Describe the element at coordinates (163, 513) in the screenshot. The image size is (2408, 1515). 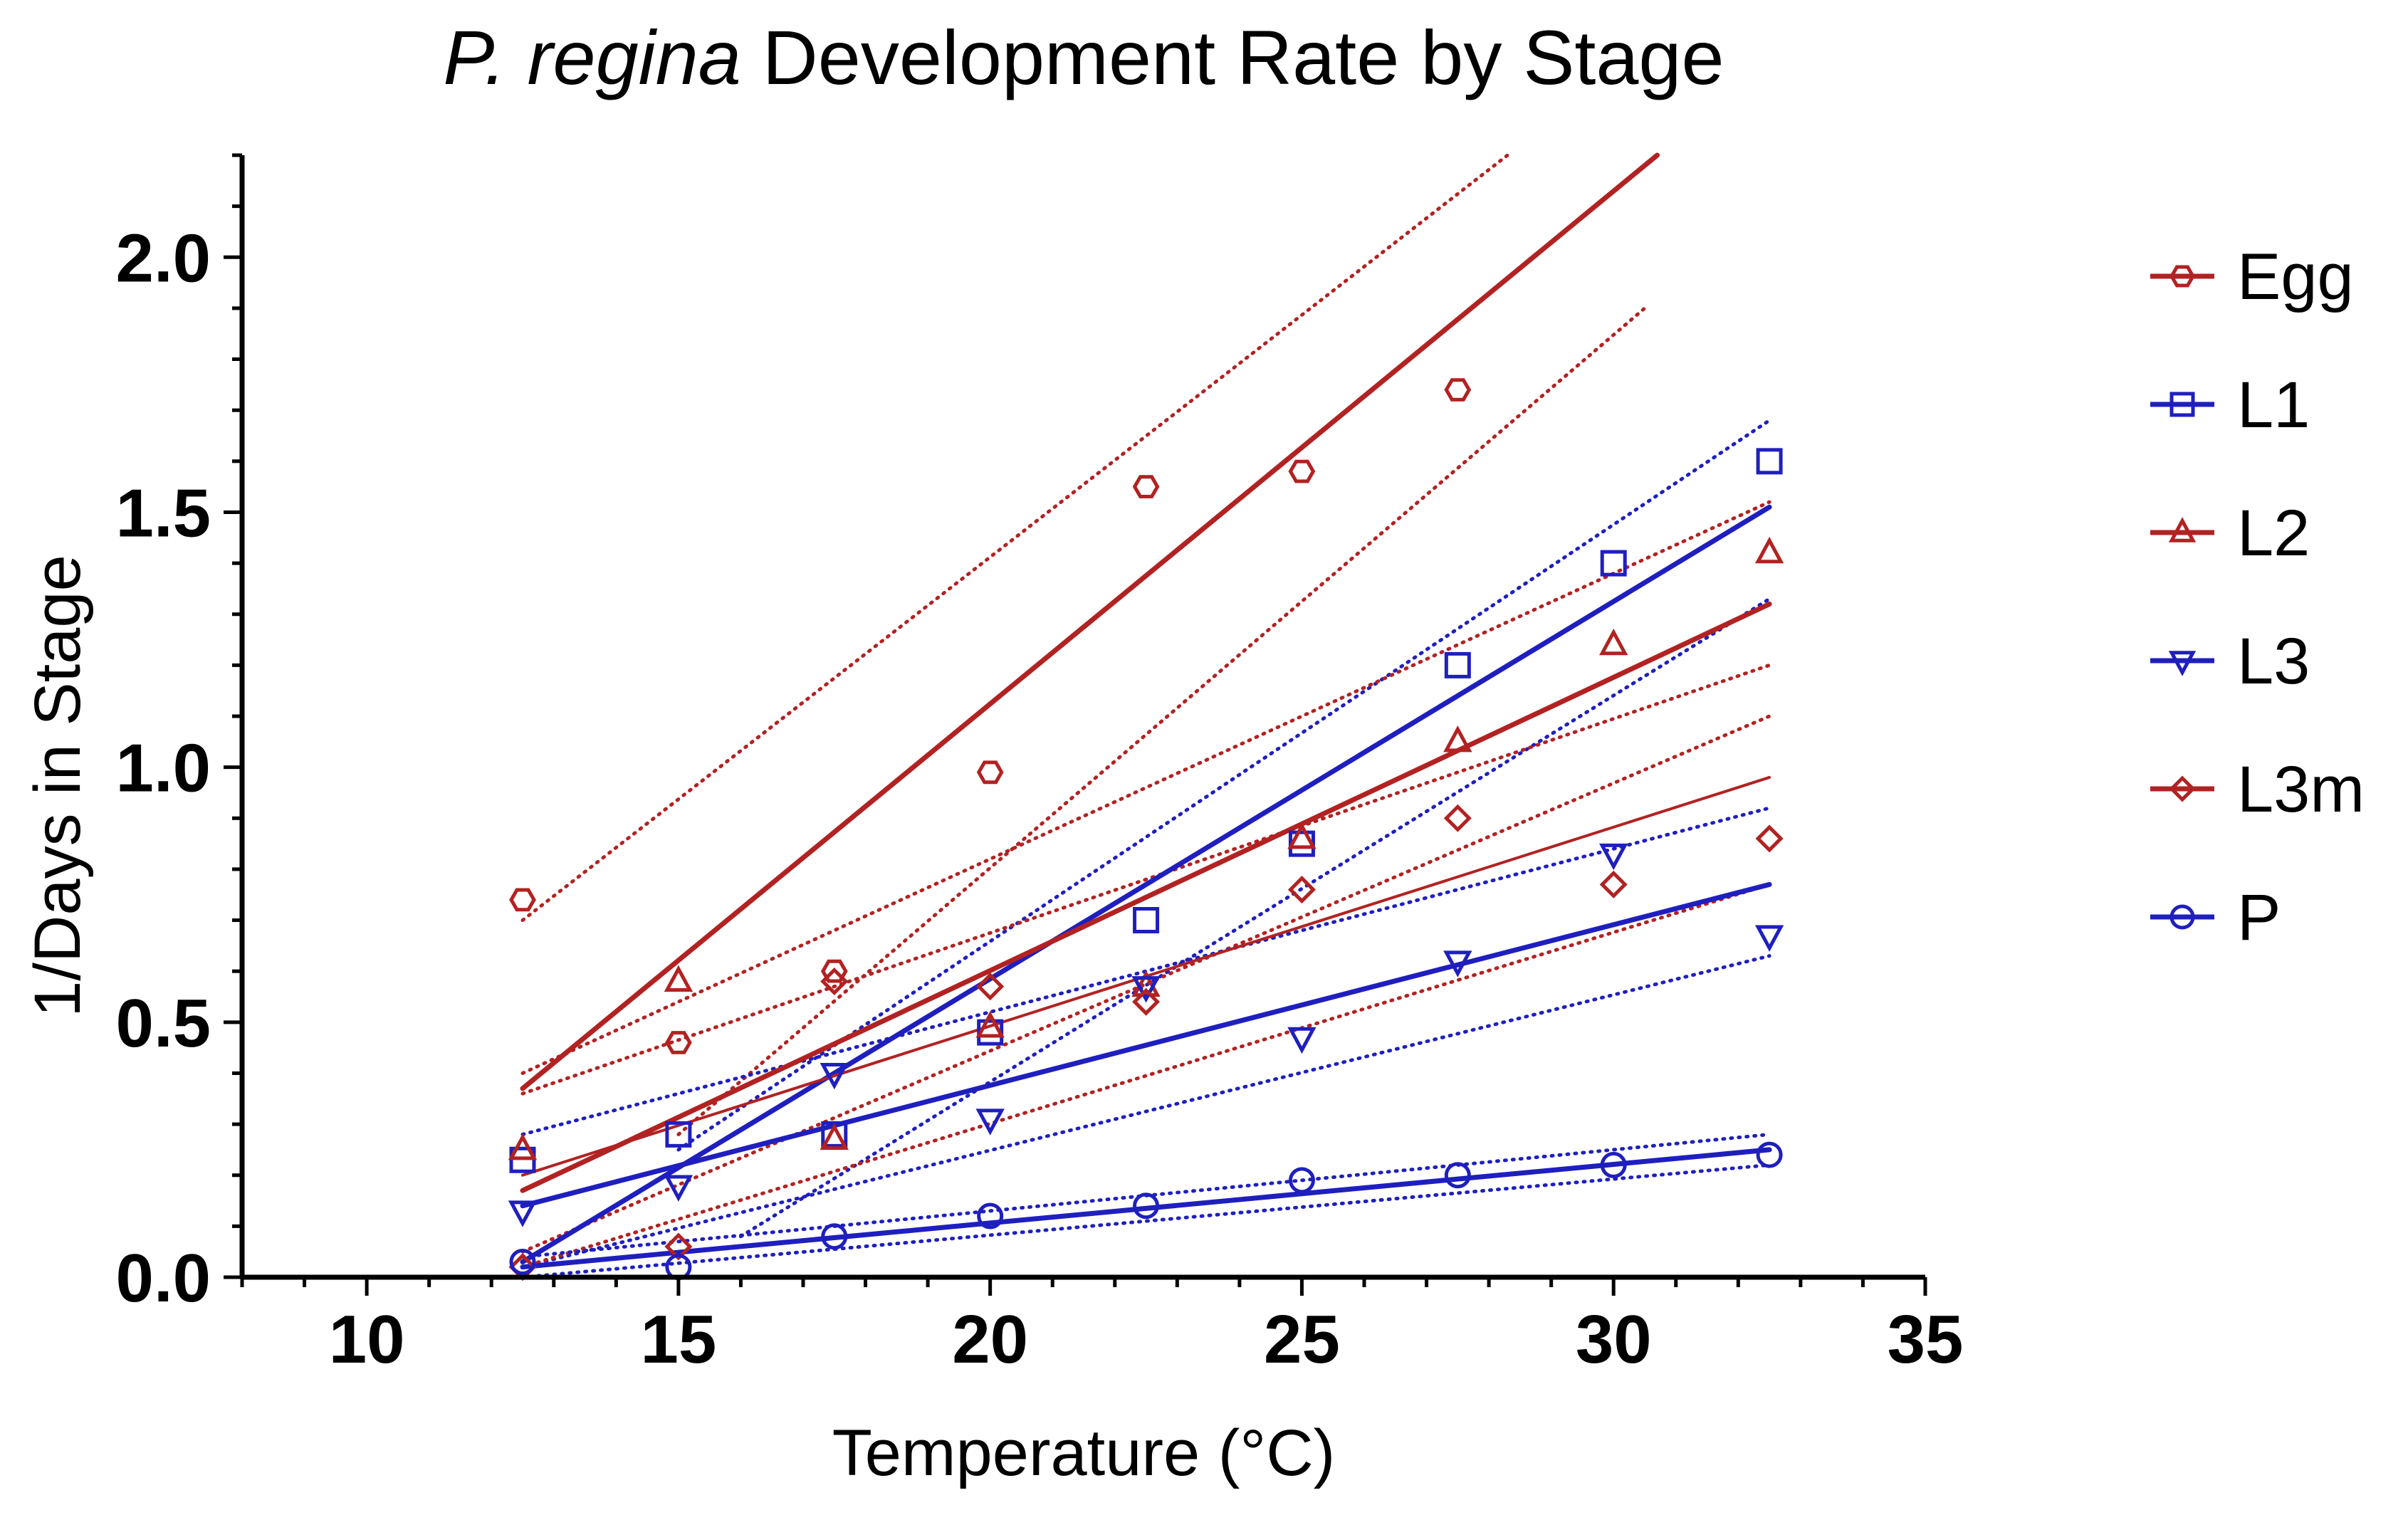
I see `y-tick-label: 1.5` at that location.